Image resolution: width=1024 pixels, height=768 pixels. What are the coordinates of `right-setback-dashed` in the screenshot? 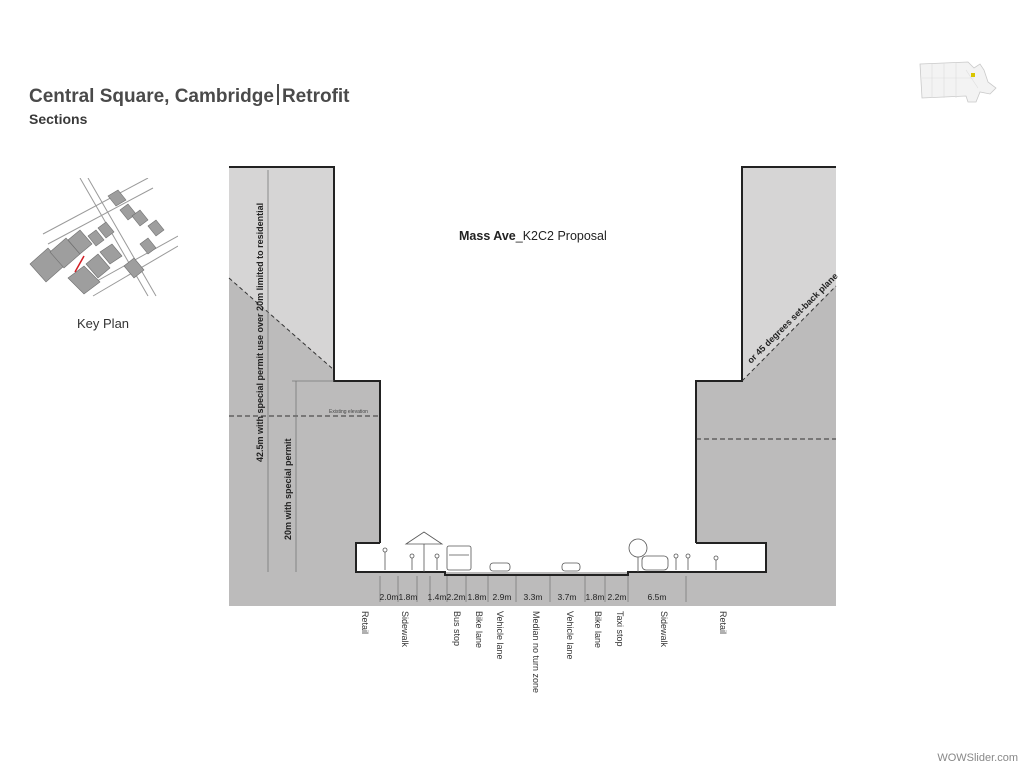 It's located at (789, 333).